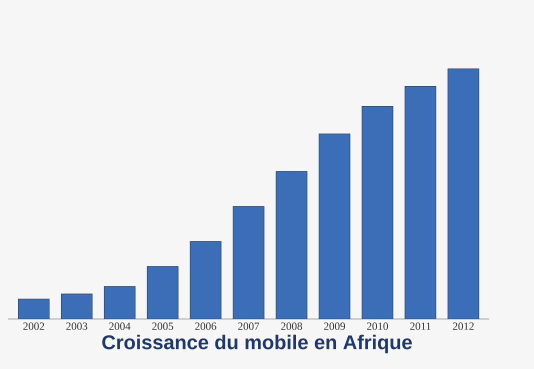 The height and width of the screenshot is (369, 534). I want to click on text: Croissance du mobile en Afrique, so click(257, 344).